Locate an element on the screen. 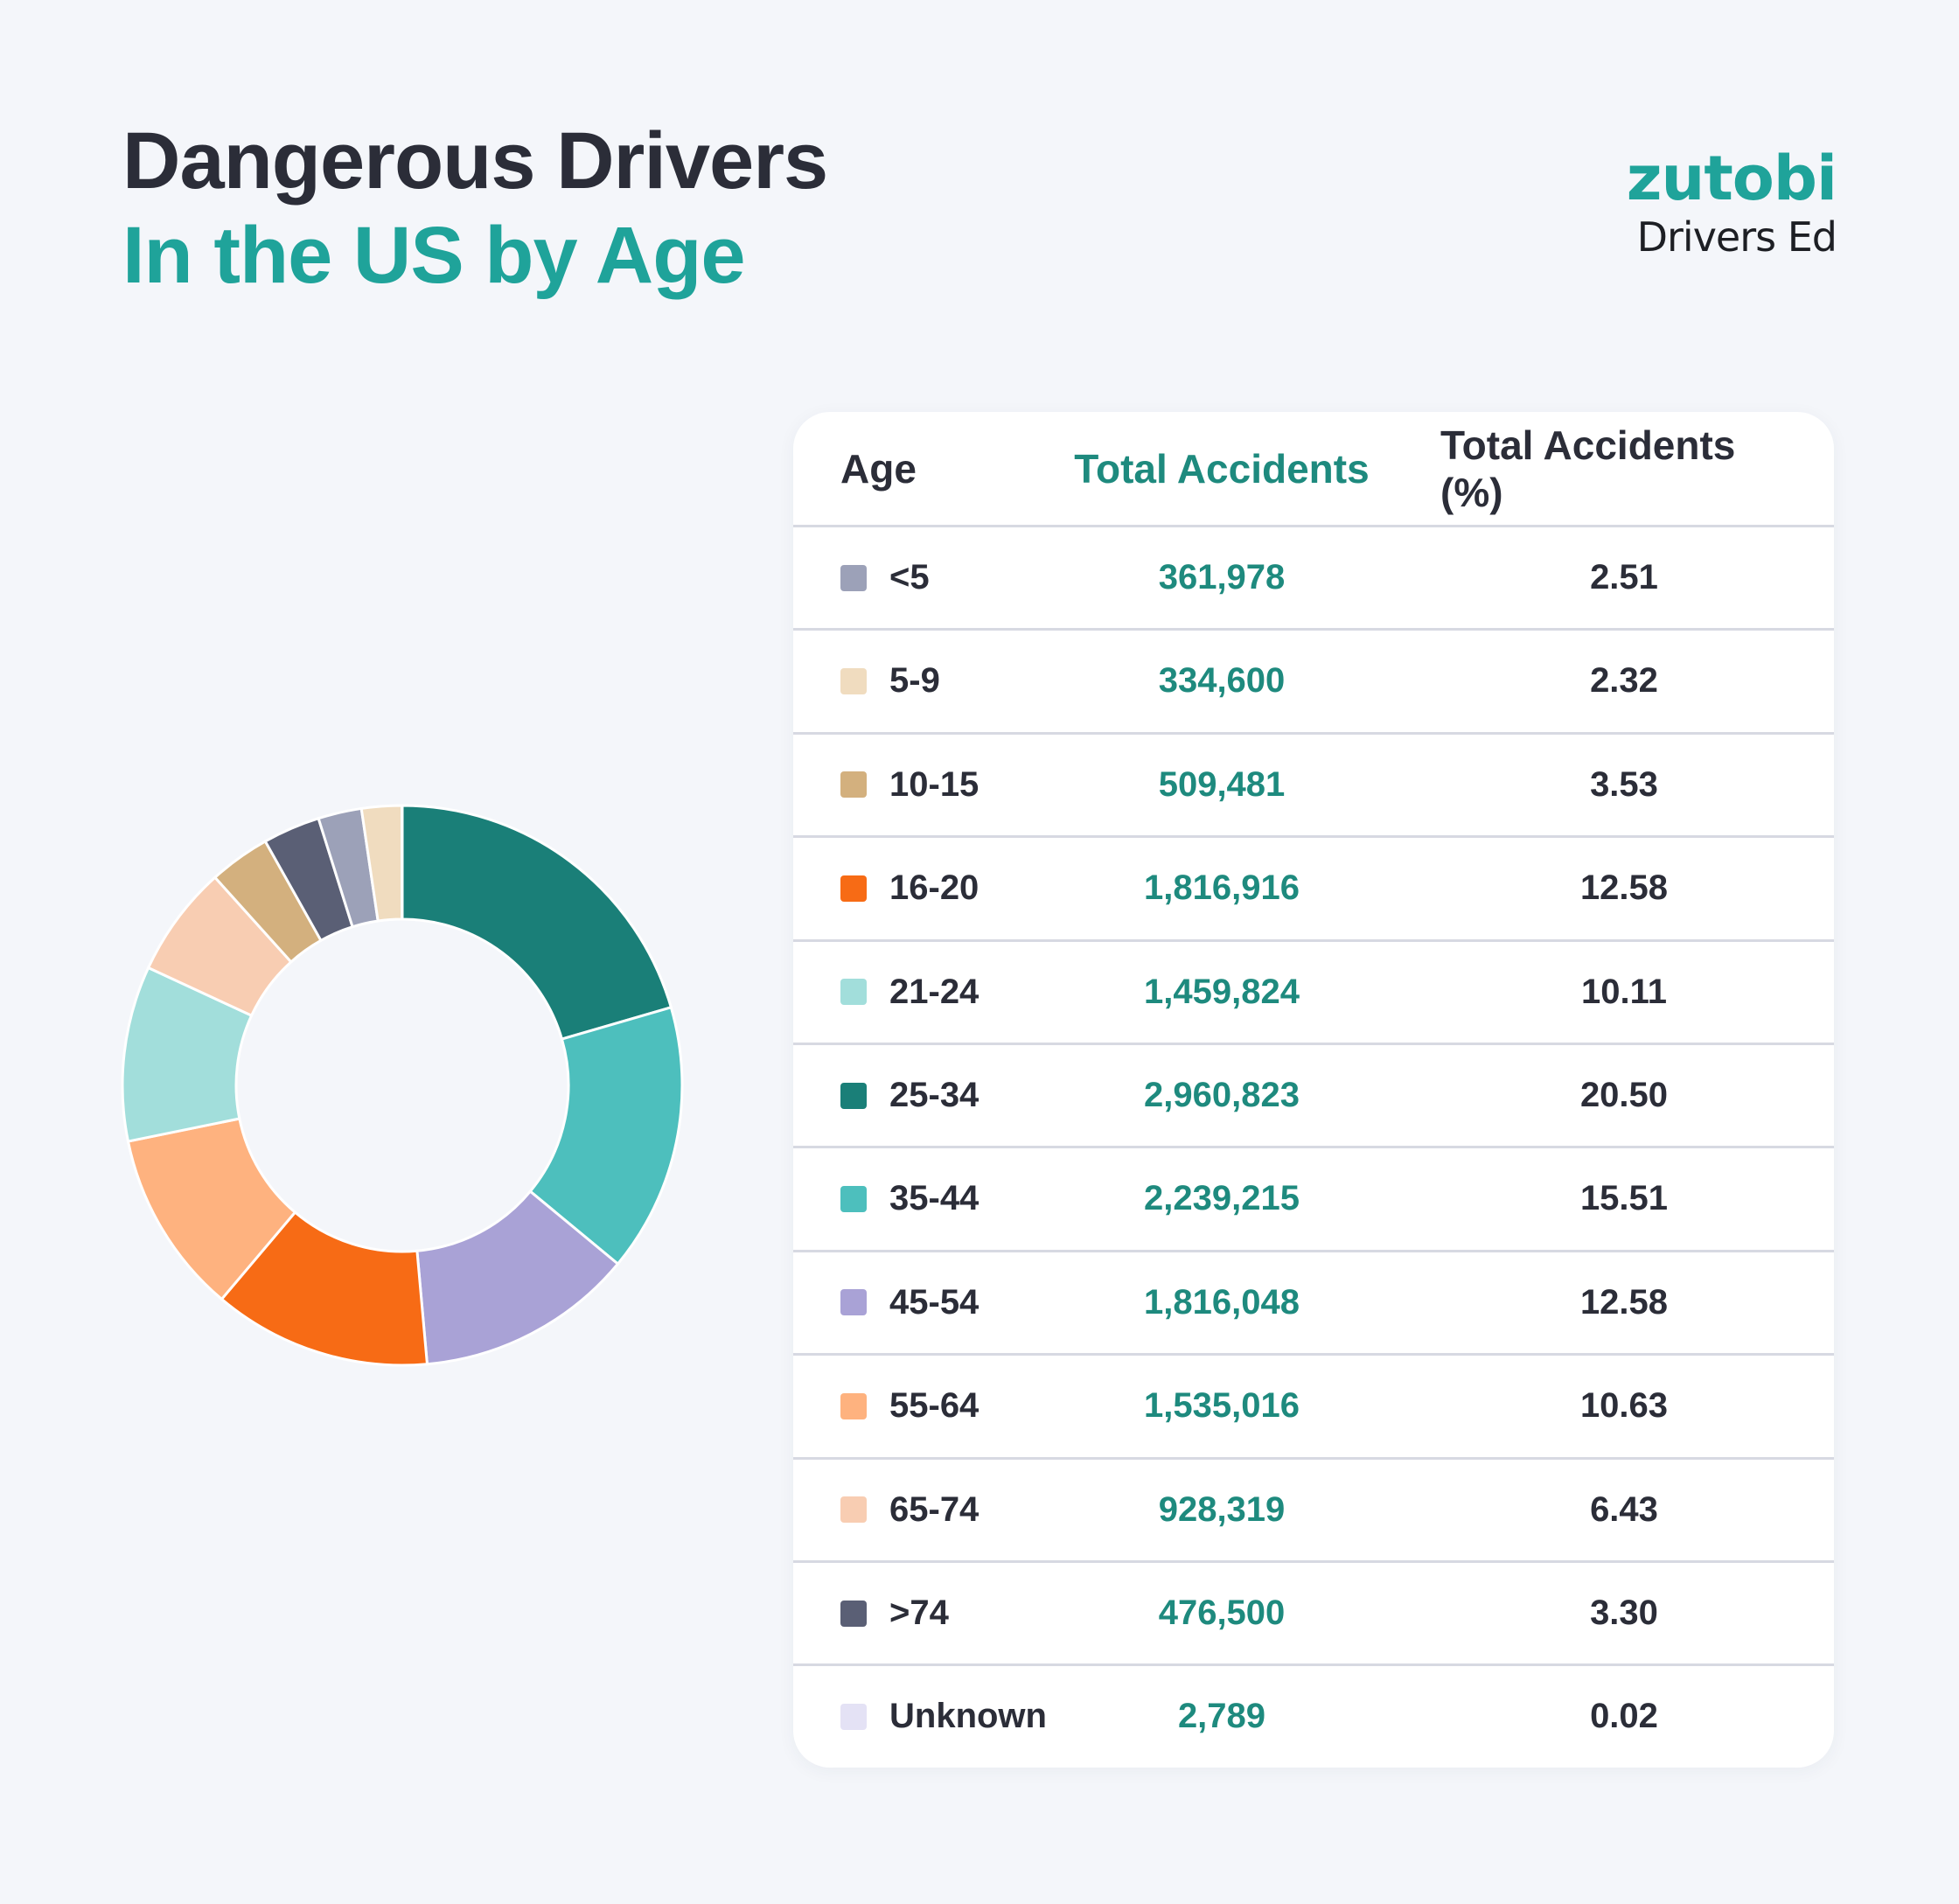  age-label: 21-24 is located at coordinates (934, 991).